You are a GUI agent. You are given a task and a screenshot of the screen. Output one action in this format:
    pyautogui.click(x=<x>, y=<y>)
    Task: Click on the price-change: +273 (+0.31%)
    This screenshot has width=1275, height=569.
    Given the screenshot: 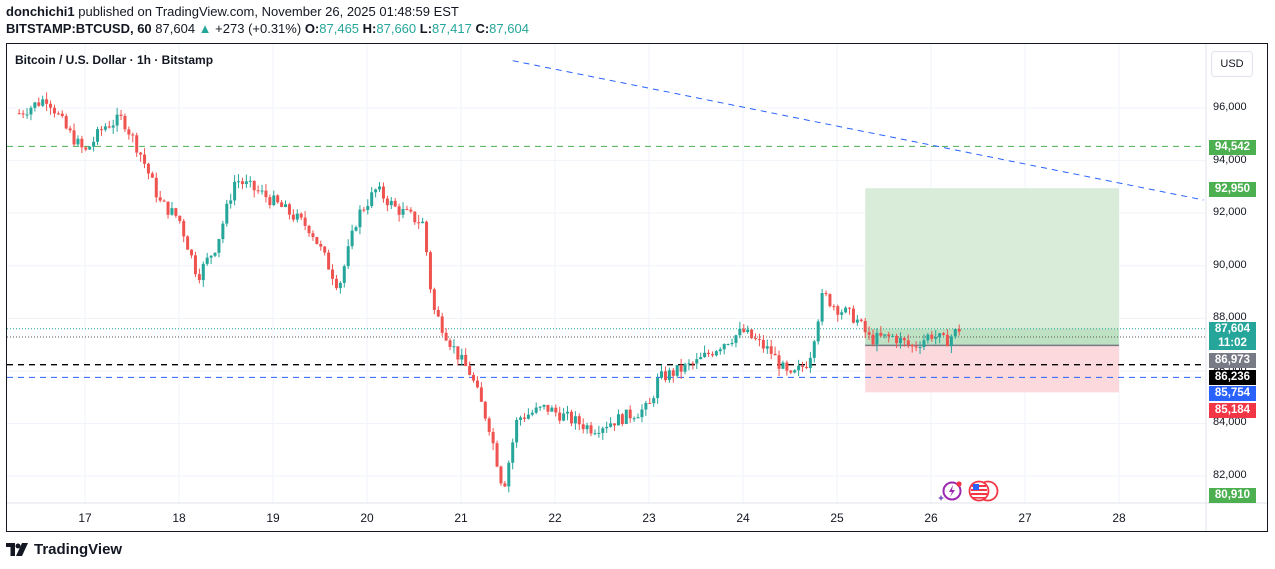 What is the action you would take?
    pyautogui.click(x=258, y=28)
    